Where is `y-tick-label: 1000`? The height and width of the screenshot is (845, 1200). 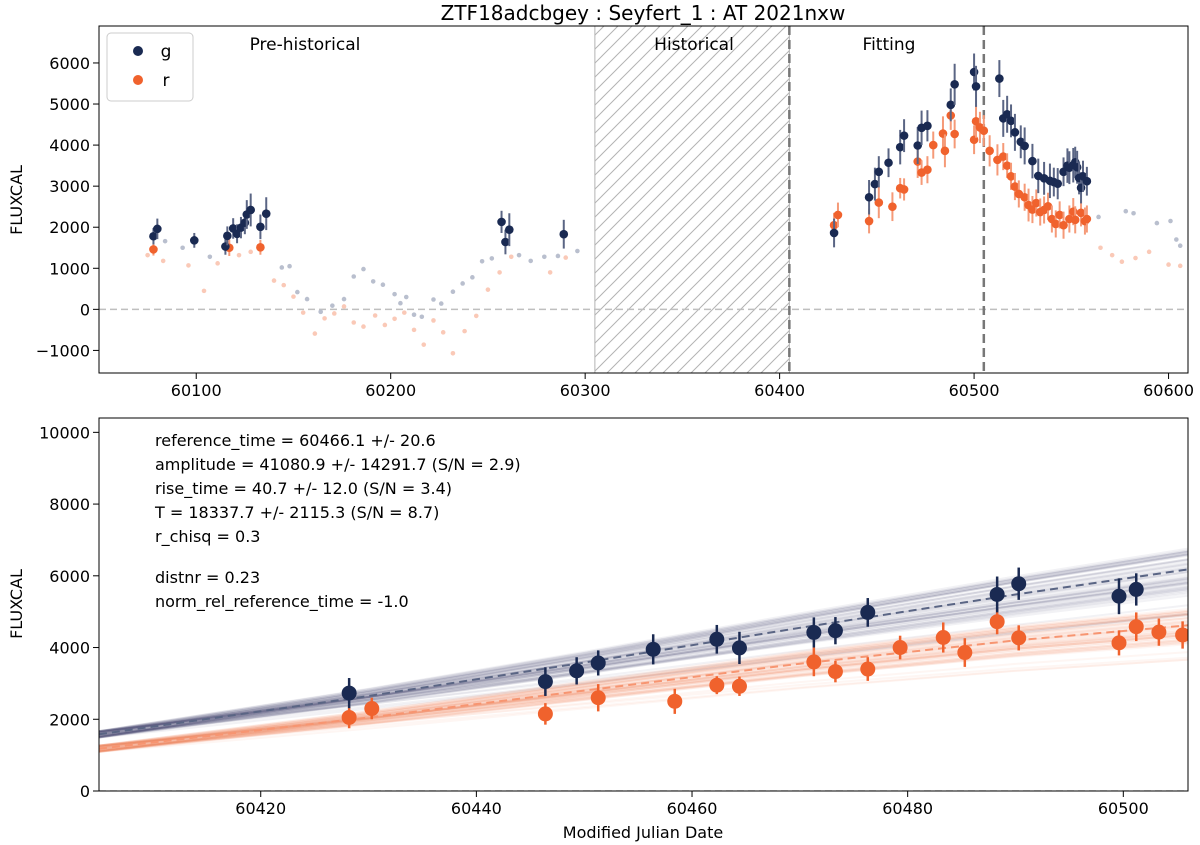
y-tick-label: 1000 is located at coordinates (69, 268).